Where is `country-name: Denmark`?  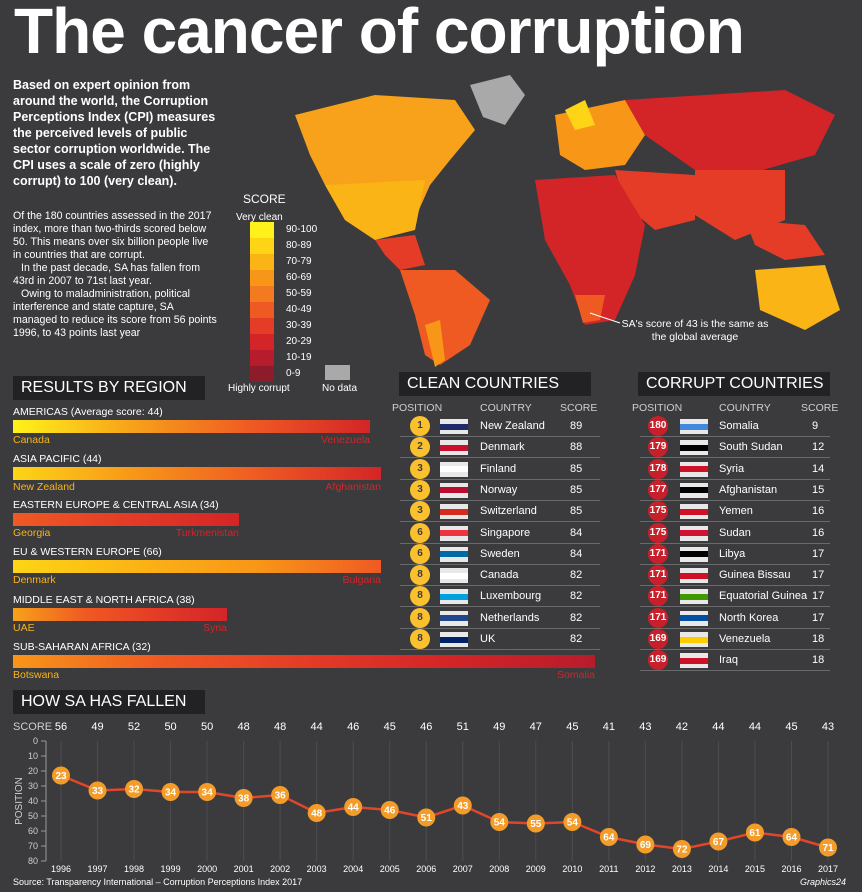
country-name: Denmark is located at coordinates (502, 447).